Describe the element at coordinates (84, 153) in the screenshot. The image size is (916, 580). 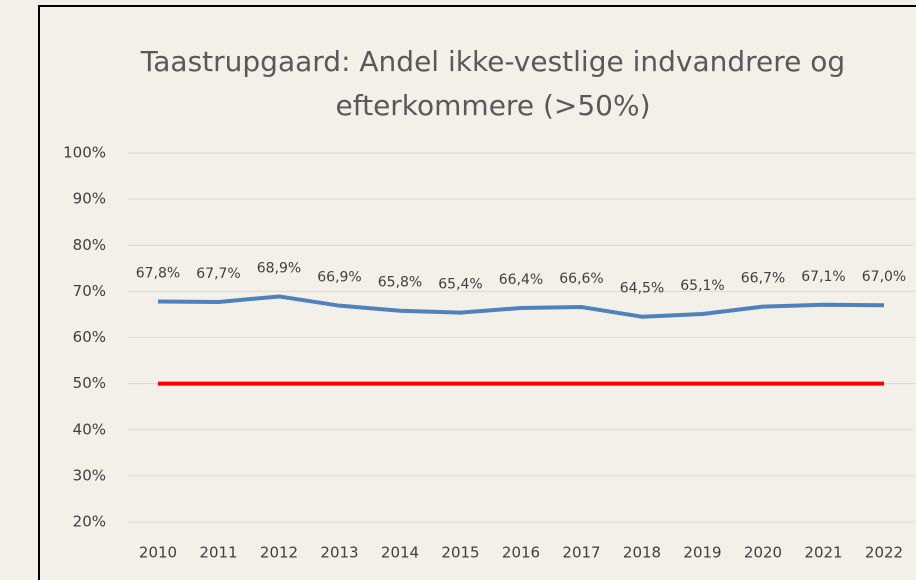
I see `y-tick-label: 100%` at that location.